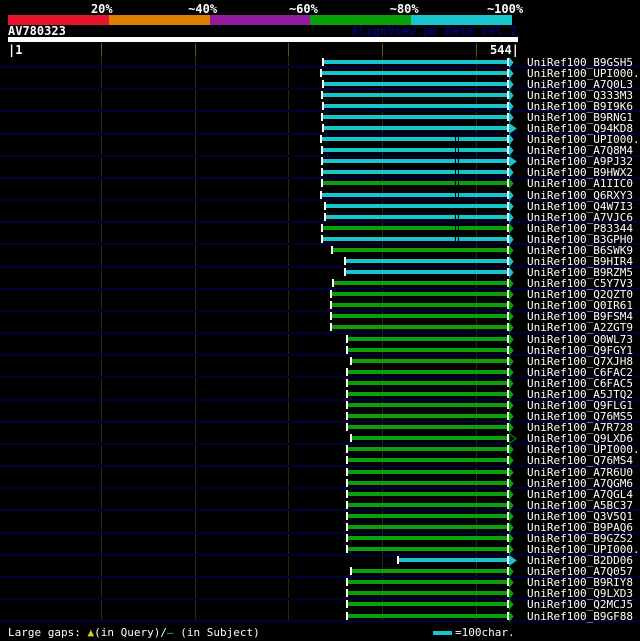  What do you see at coordinates (580, 206) in the screenshot?
I see `hit-label: UniRef100_Q4W7I3` at bounding box center [580, 206].